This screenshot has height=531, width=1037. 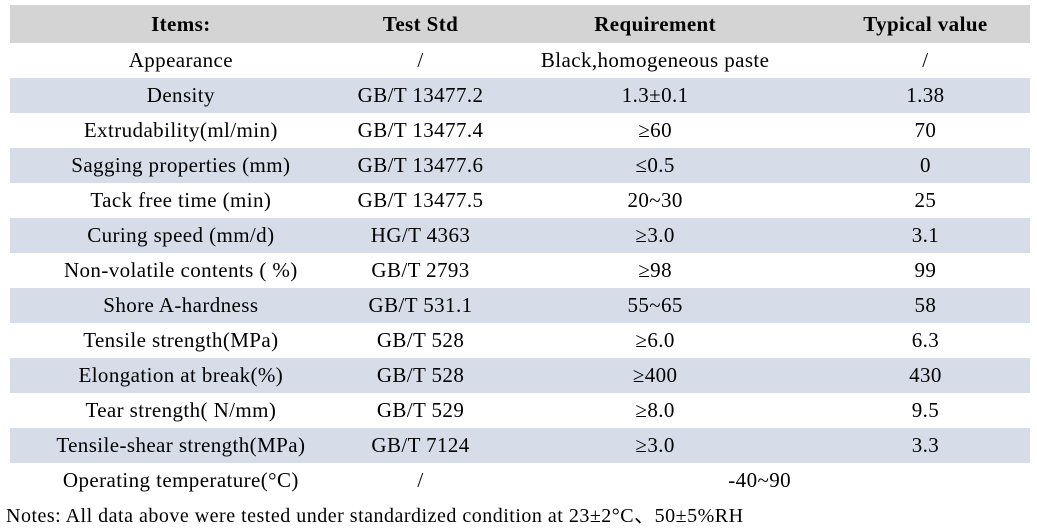 What do you see at coordinates (181, 410) in the screenshot?
I see `cell-item: Tear strength( N/mm)` at bounding box center [181, 410].